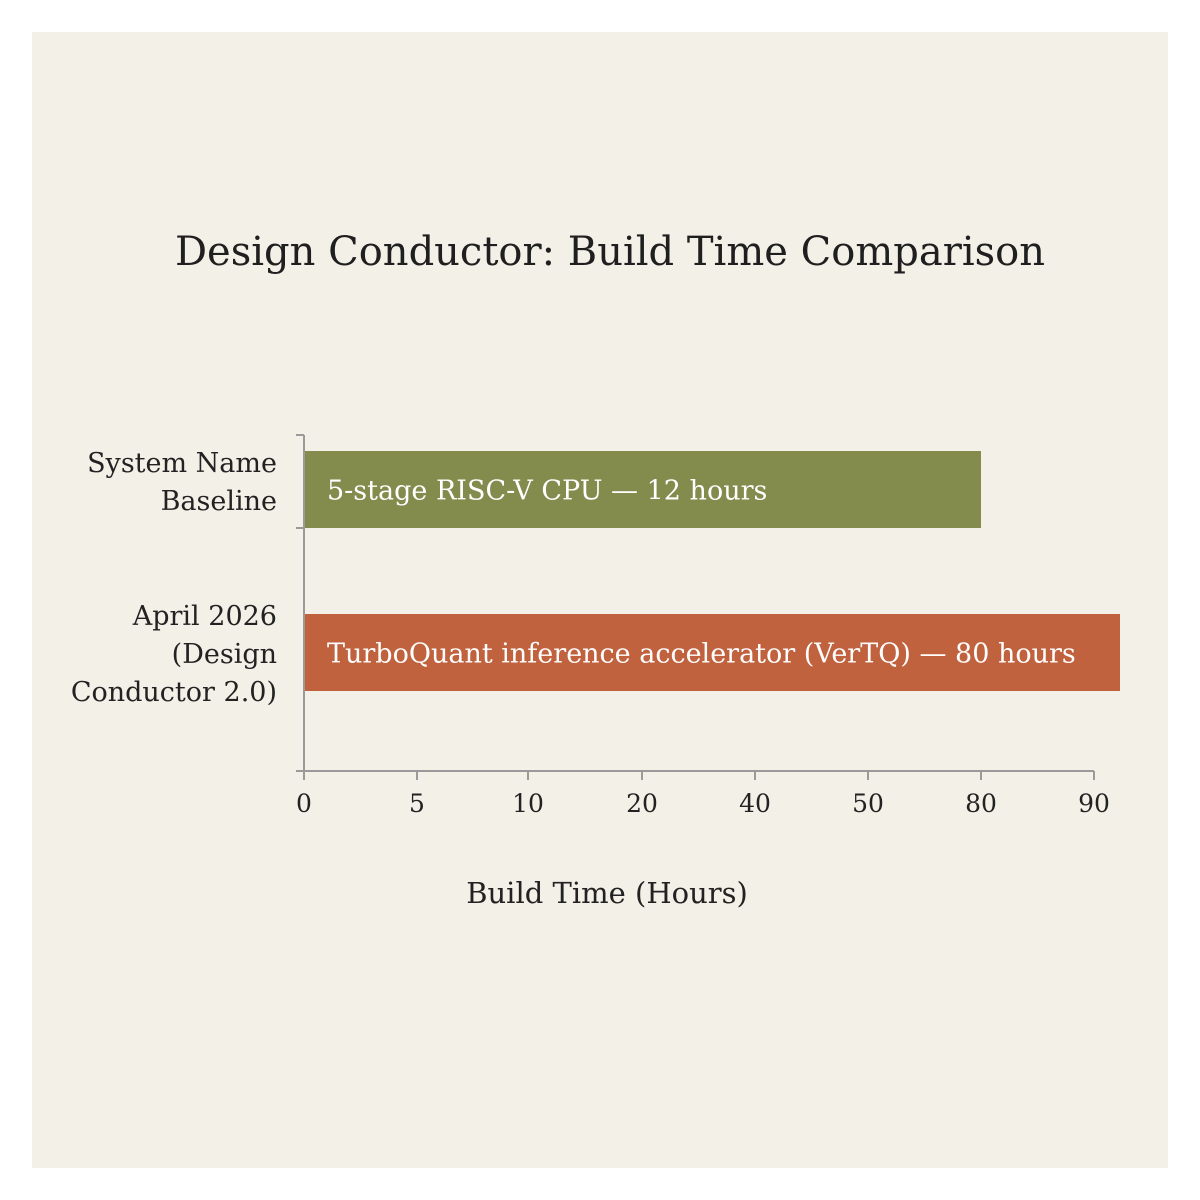 The image size is (1200, 1200). What do you see at coordinates (1094, 803) in the screenshot?
I see `x-tick-label: 90` at bounding box center [1094, 803].